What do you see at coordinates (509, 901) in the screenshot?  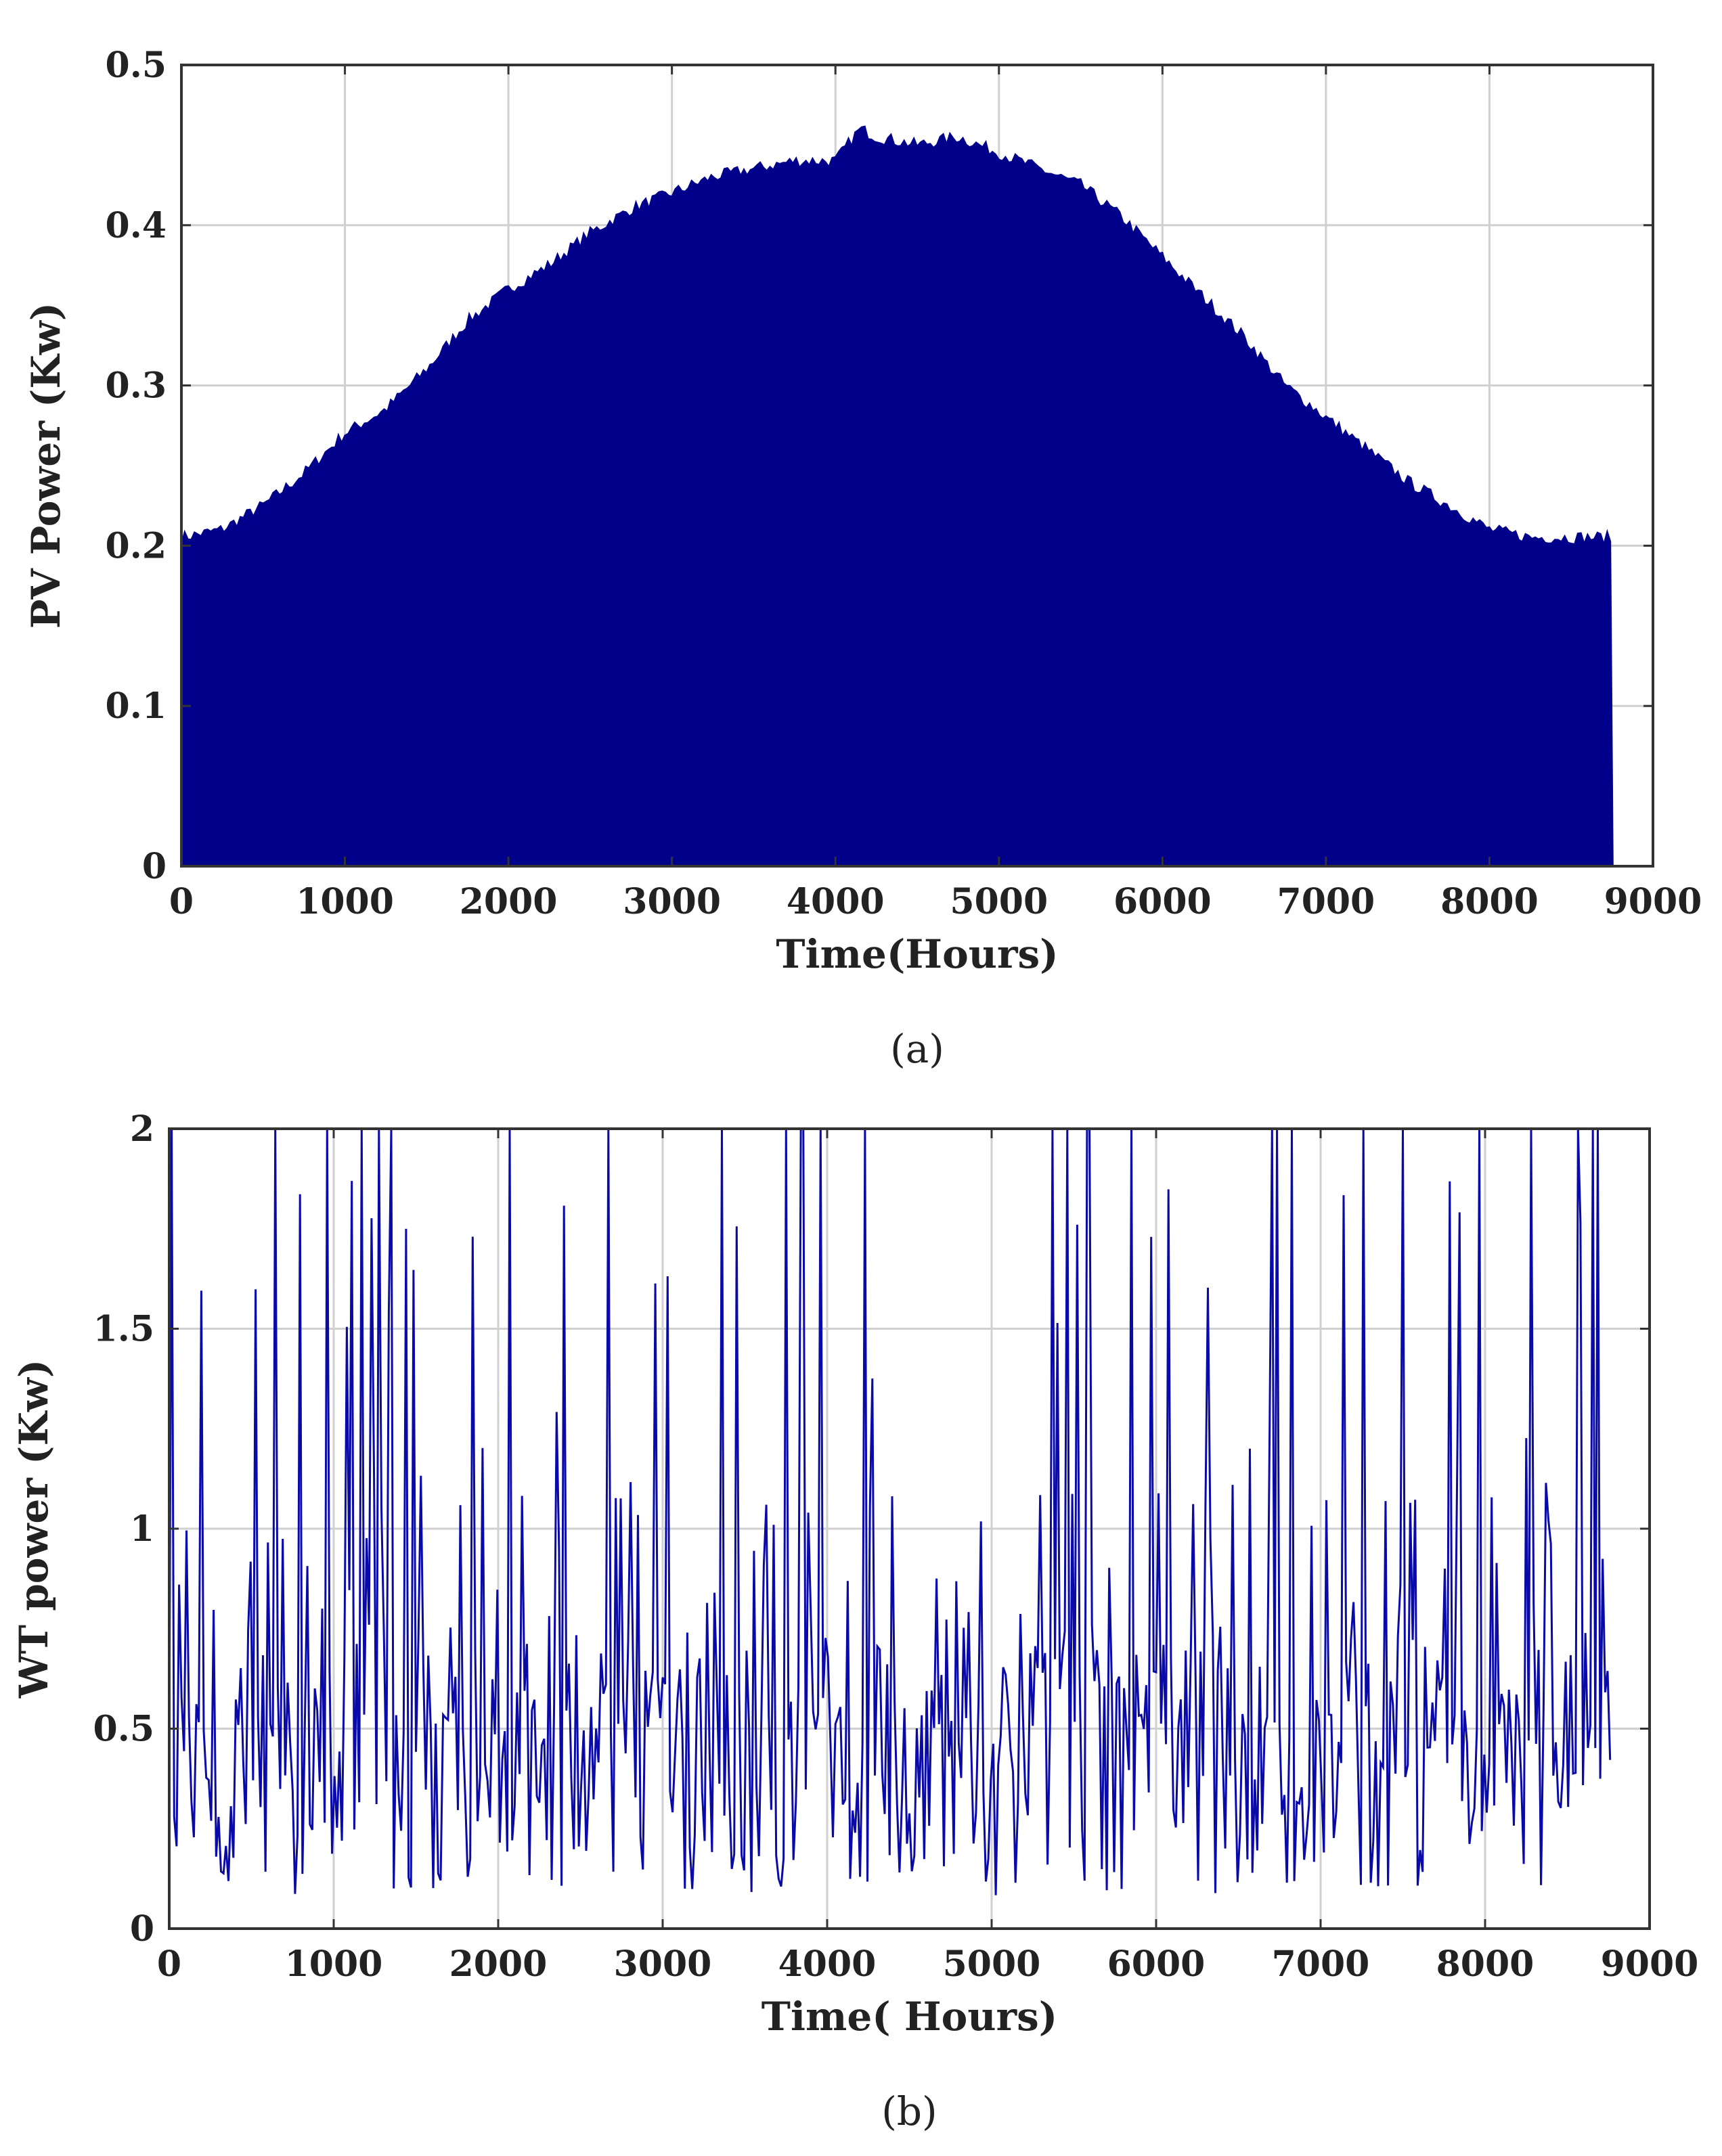 I see `pv-x-tick-label: 2000` at bounding box center [509, 901].